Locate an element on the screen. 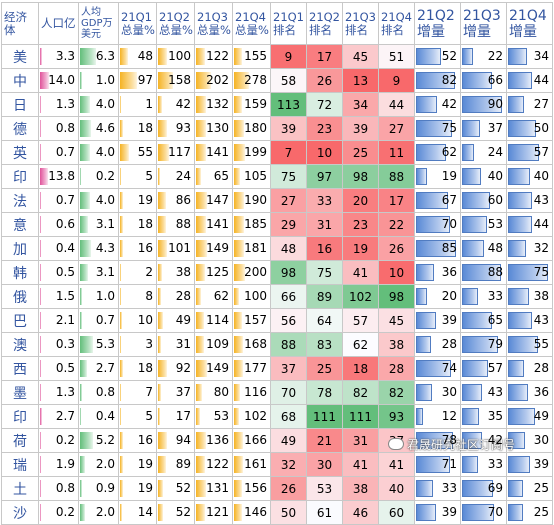 The height and width of the screenshot is (525, 554). data-bar-cell: 109 is located at coordinates (214, 345).